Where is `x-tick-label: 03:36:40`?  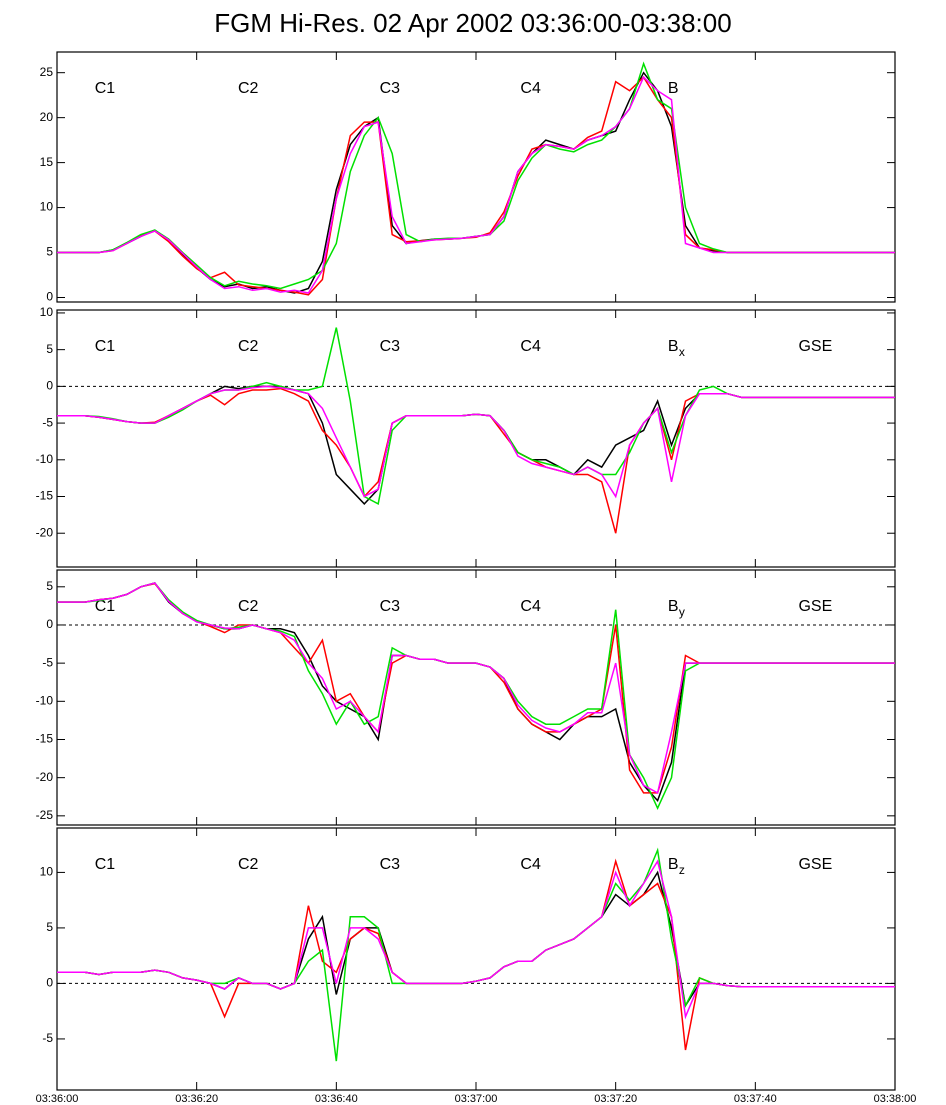 x-tick-label: 03:36:40 is located at coordinates (336, 1099).